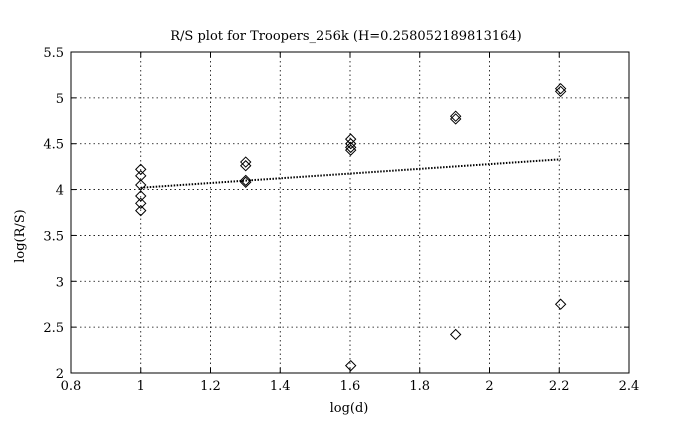 The image size is (686, 430). What do you see at coordinates (489, 386) in the screenshot?
I see `x-tick-label: 2` at bounding box center [489, 386].